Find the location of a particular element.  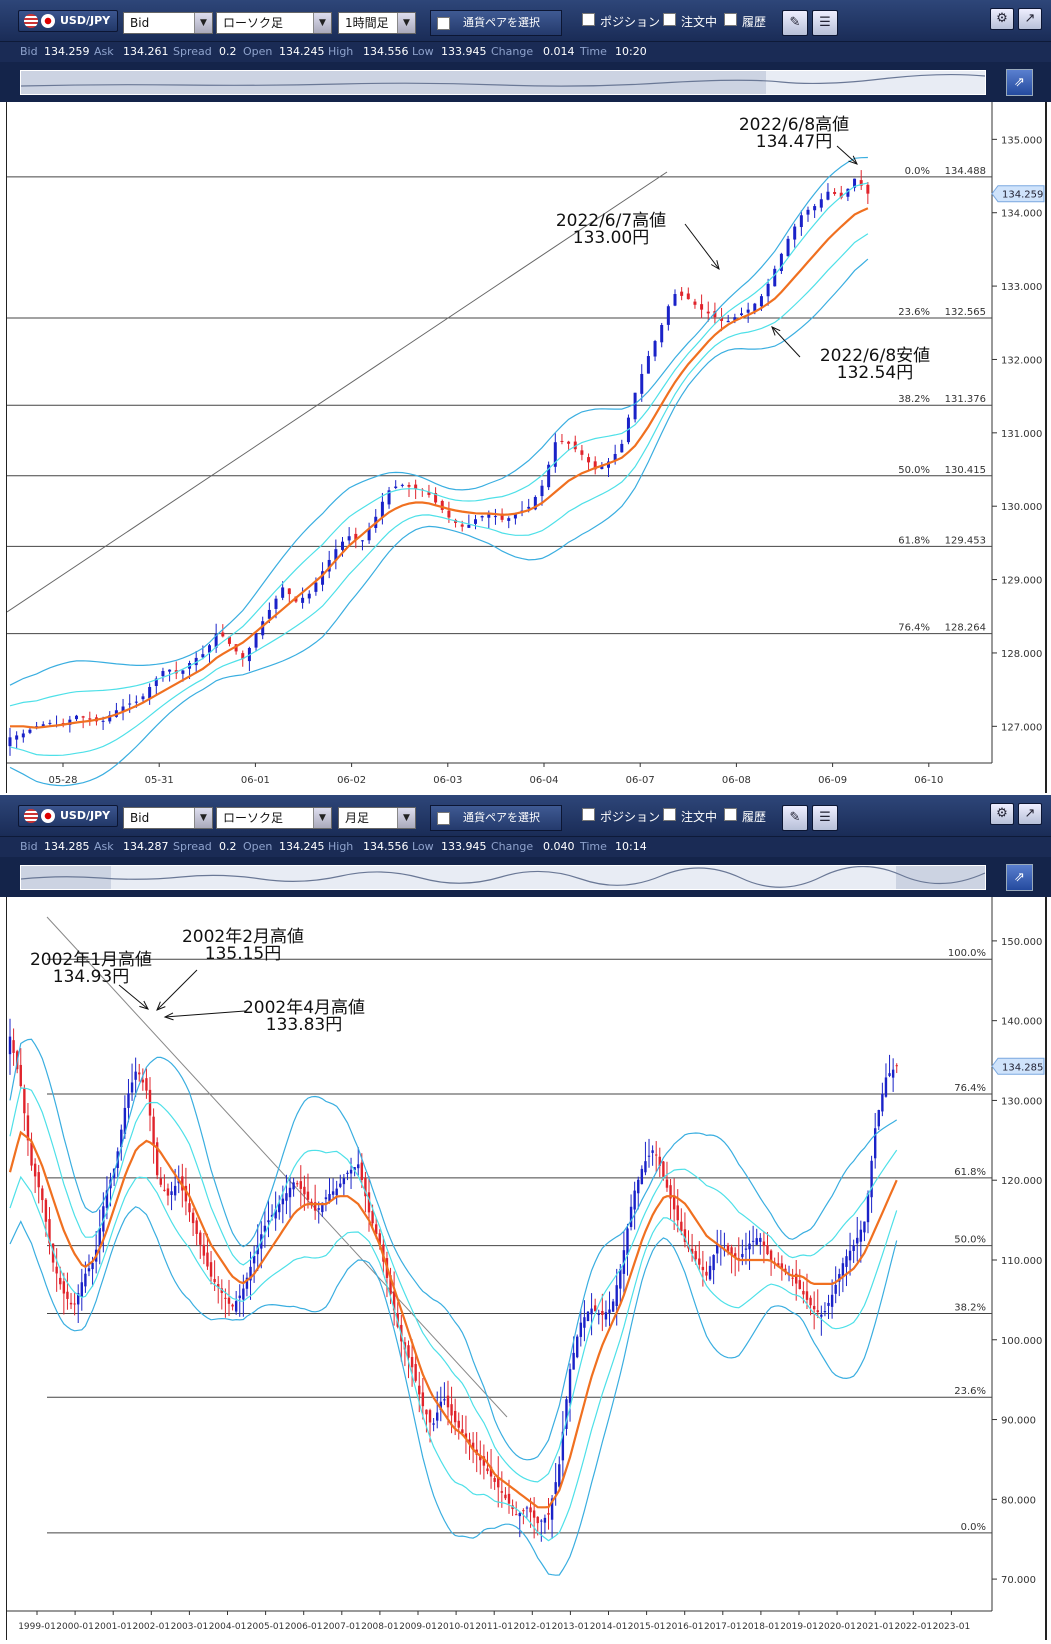

y-tick-label: 129.000 is located at coordinates (1021, 581).